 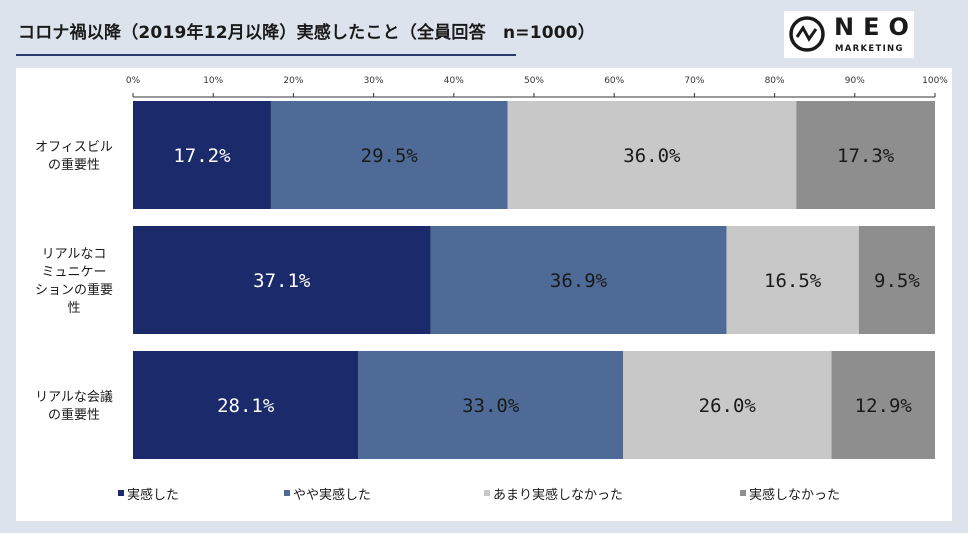 What do you see at coordinates (73, 272) in the screenshot?
I see `category-label-line: ミュニケー` at bounding box center [73, 272].